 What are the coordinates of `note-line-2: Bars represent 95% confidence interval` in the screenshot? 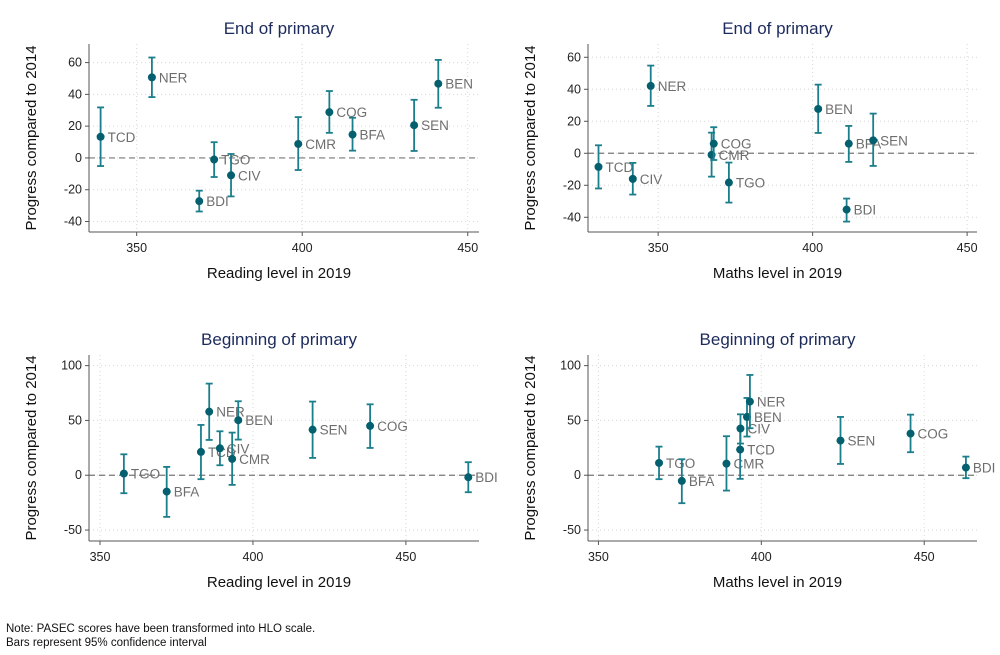 It's located at (106, 643).